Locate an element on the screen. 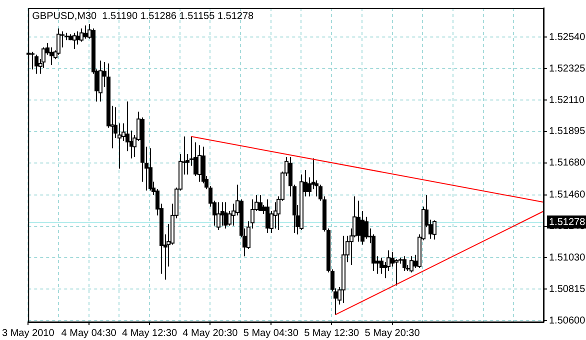 This screenshot has height=340, width=586. y-tick-label: 1.52325 is located at coordinates (567, 68).